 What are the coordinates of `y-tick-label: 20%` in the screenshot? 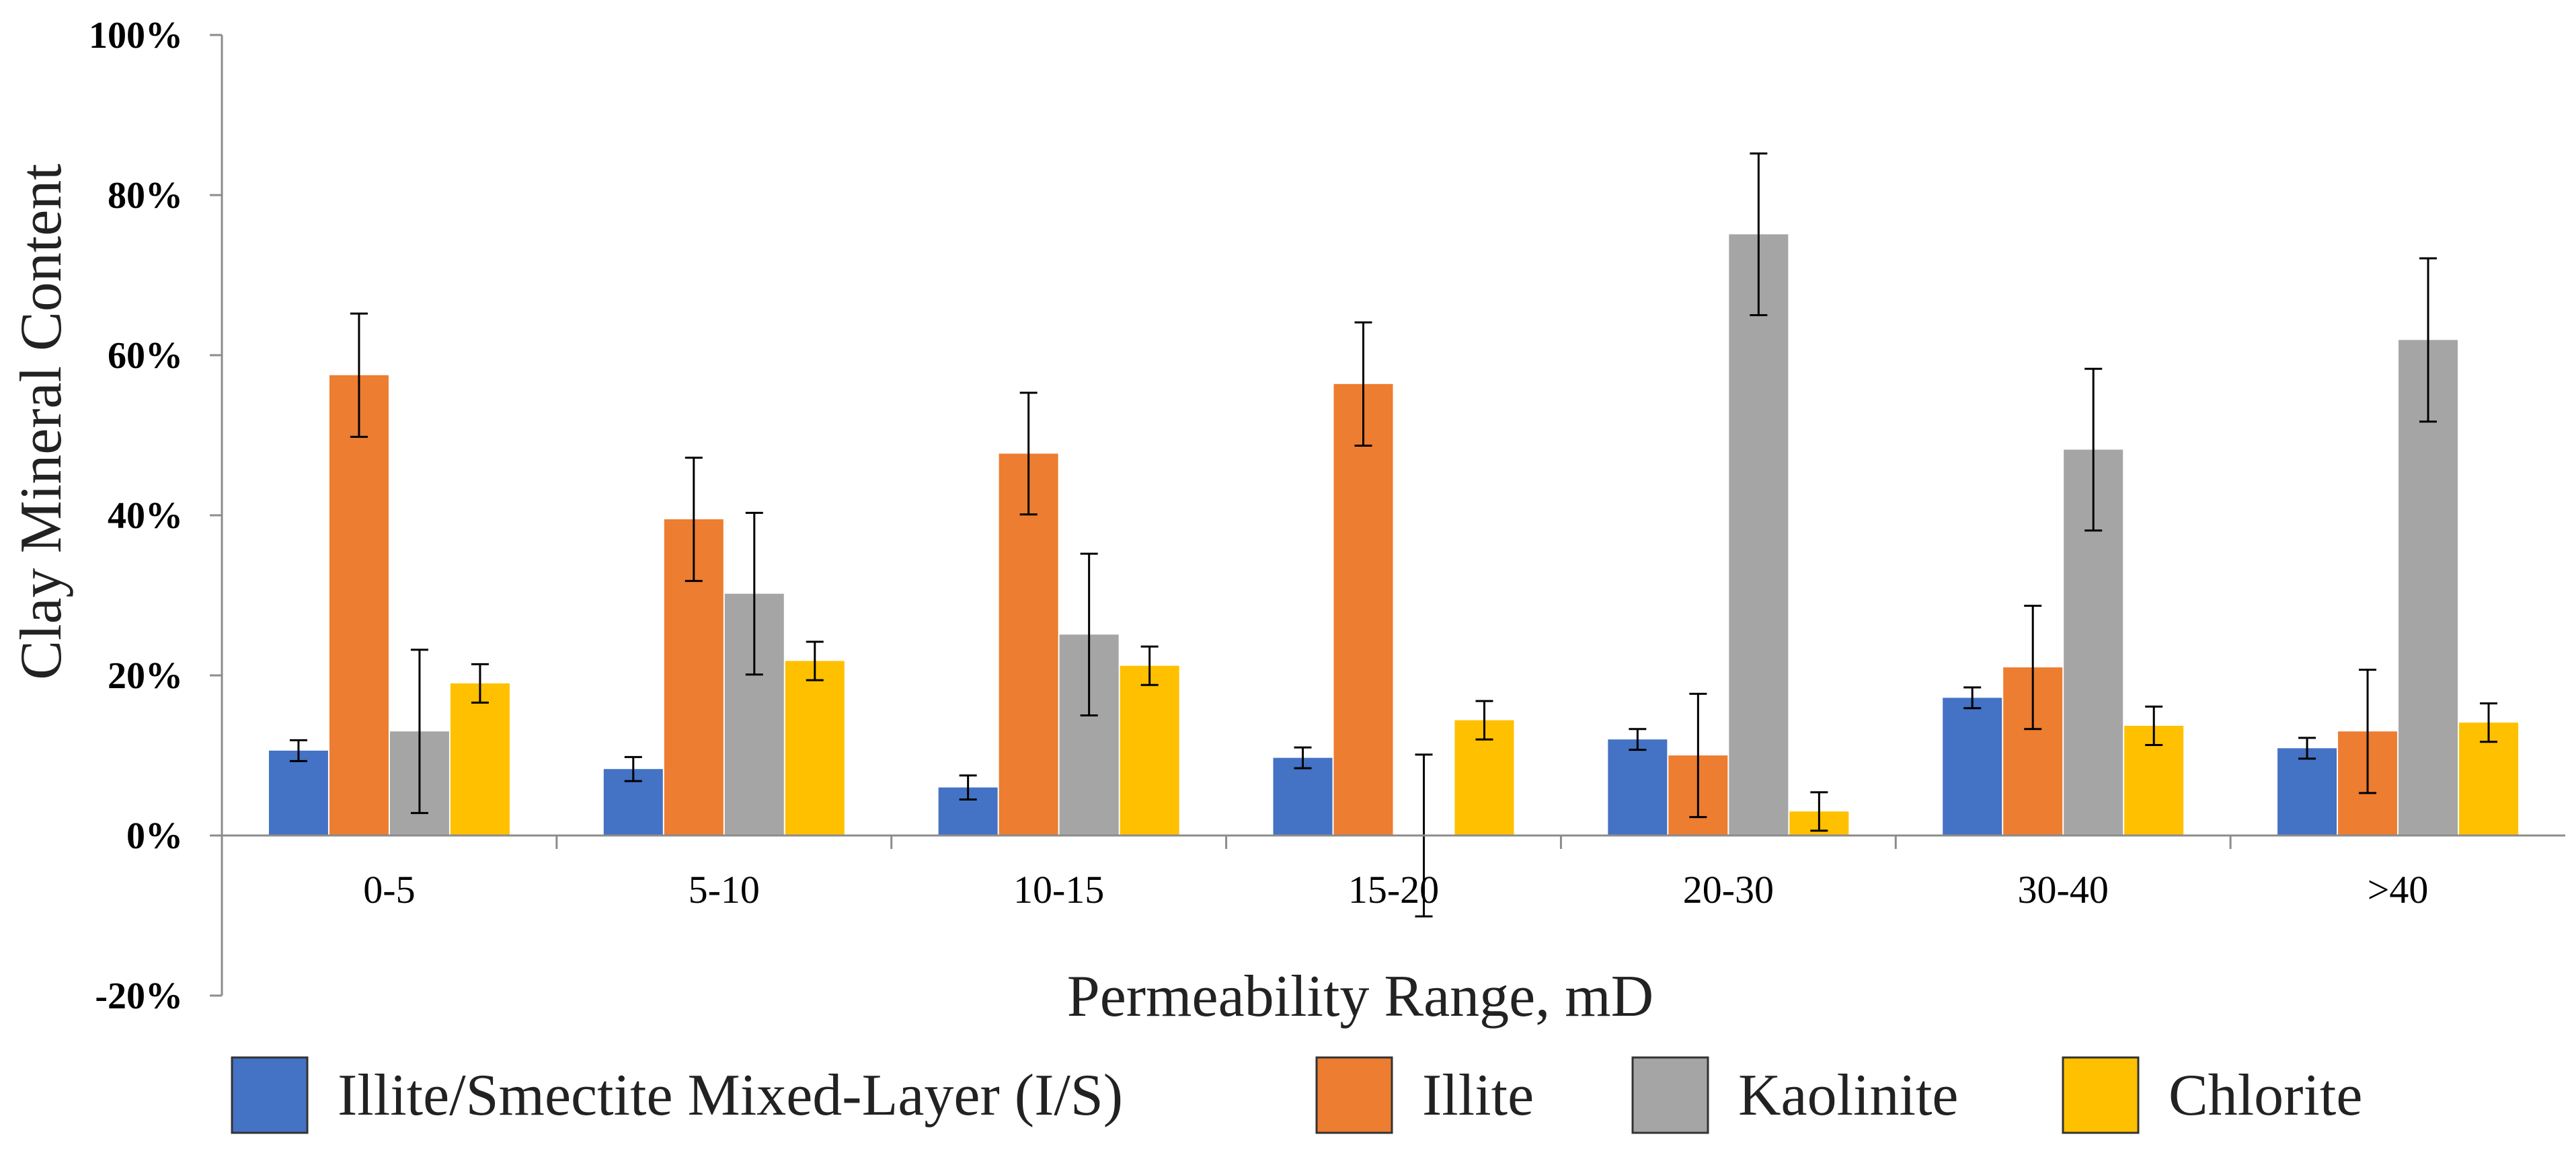 It's located at (146, 676).